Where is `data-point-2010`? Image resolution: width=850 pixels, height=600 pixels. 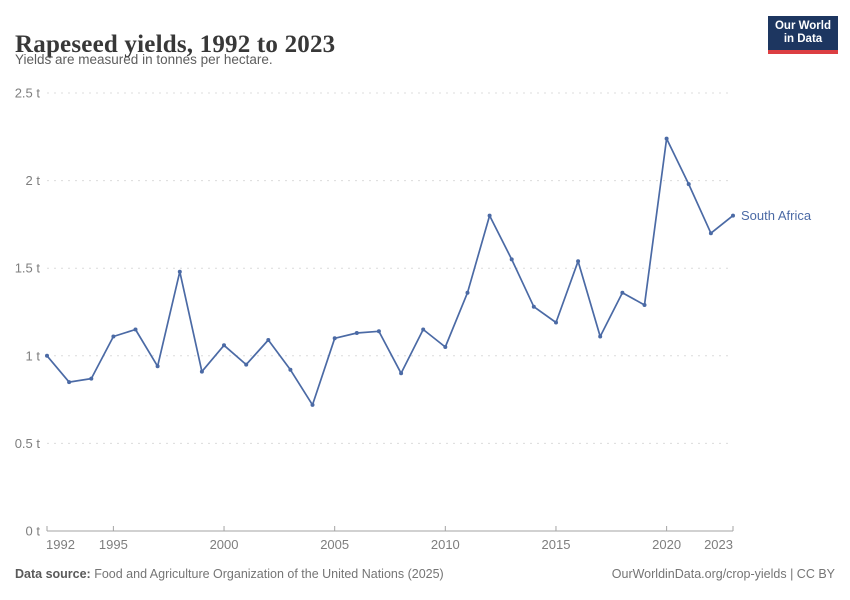
data-point-2010 is located at coordinates (445, 347).